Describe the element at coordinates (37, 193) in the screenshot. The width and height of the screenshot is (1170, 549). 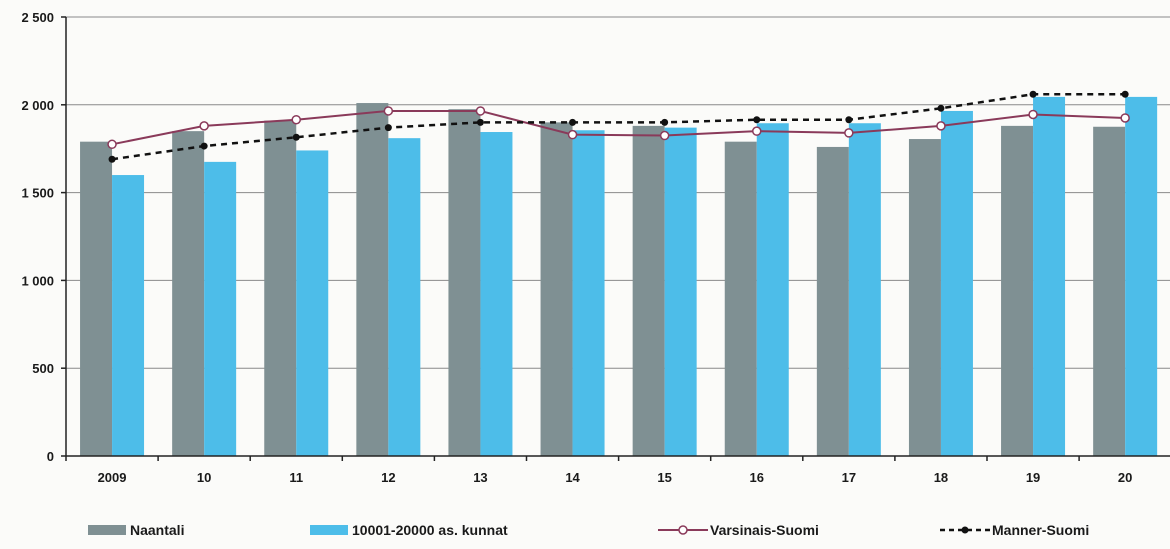
I see `y-tick-label: 1 500` at that location.